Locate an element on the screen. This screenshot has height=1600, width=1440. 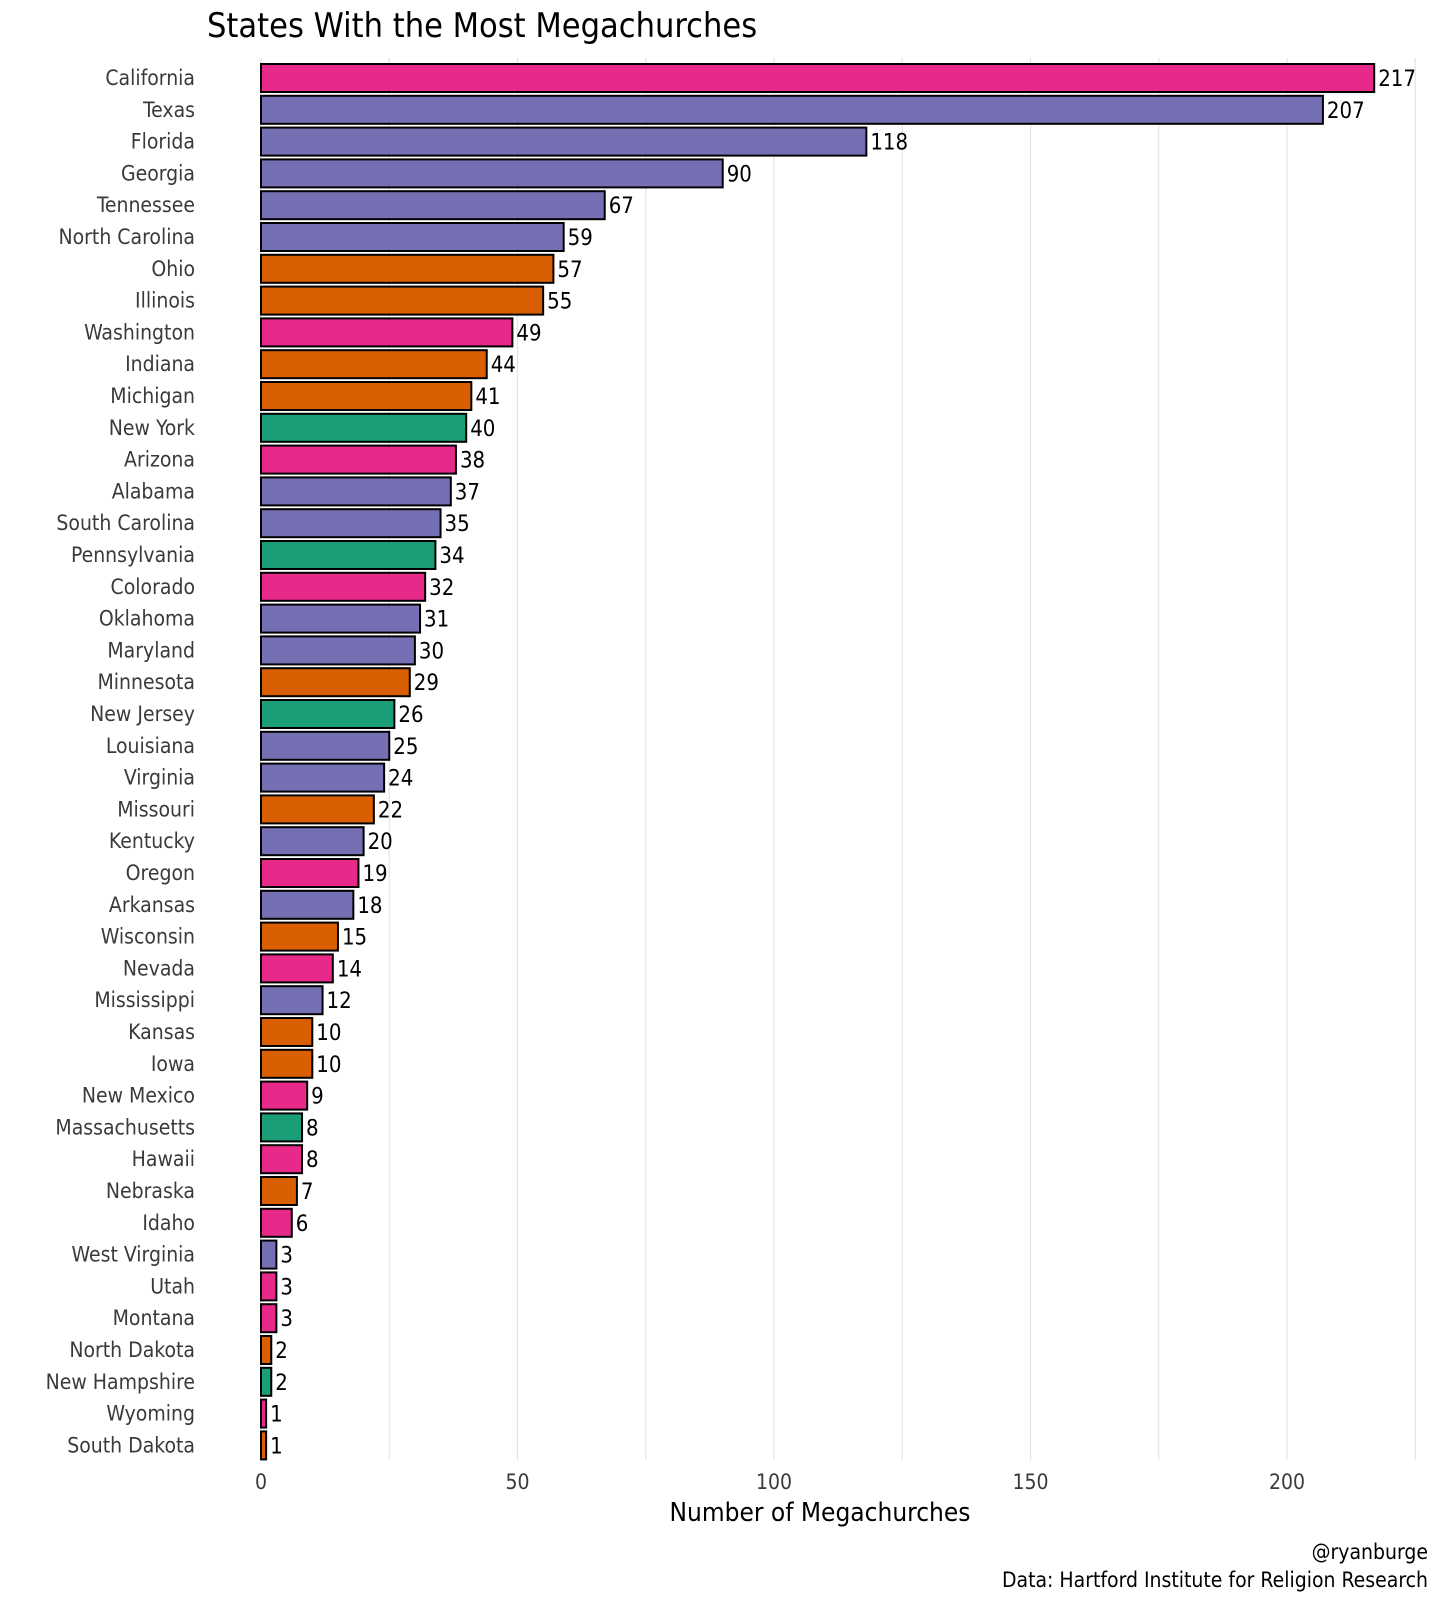
state-label-new-hampshire: New Hampshire is located at coordinates (120, 1382).